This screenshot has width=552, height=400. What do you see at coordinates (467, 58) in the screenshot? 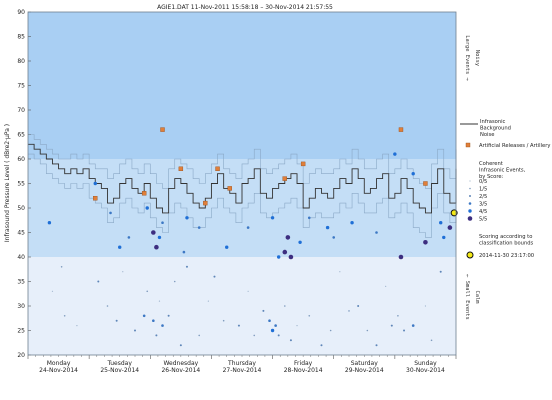
I see `large-events-label: Large Events →` at bounding box center [467, 58].